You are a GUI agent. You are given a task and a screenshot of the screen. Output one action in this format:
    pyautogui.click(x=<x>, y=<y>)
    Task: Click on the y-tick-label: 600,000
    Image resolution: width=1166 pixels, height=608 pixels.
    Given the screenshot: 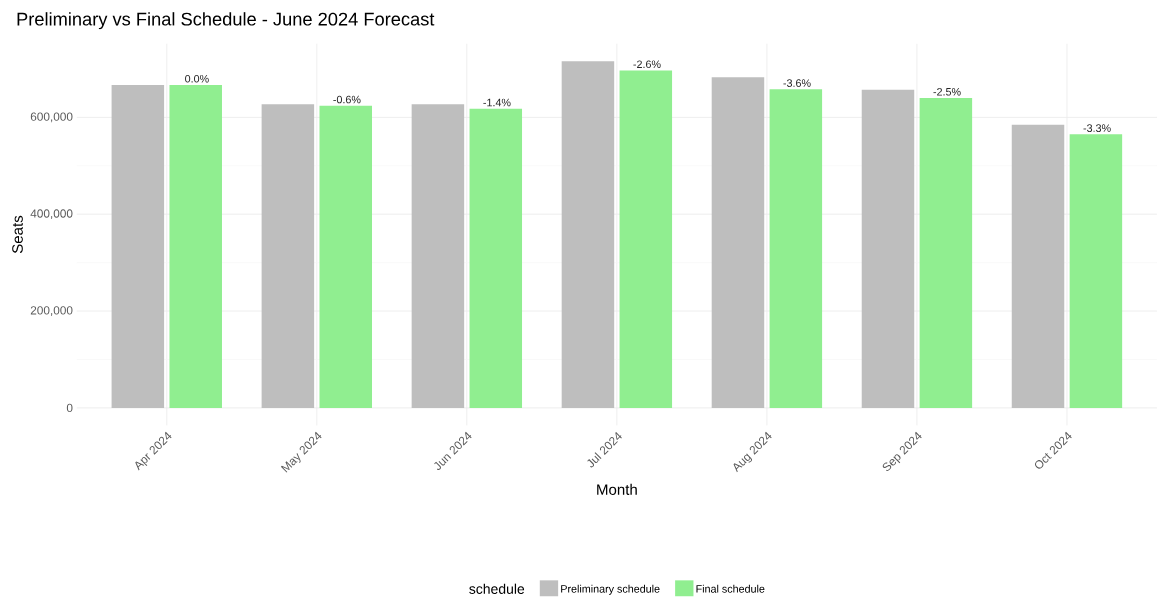 What is the action you would take?
    pyautogui.click(x=51, y=117)
    